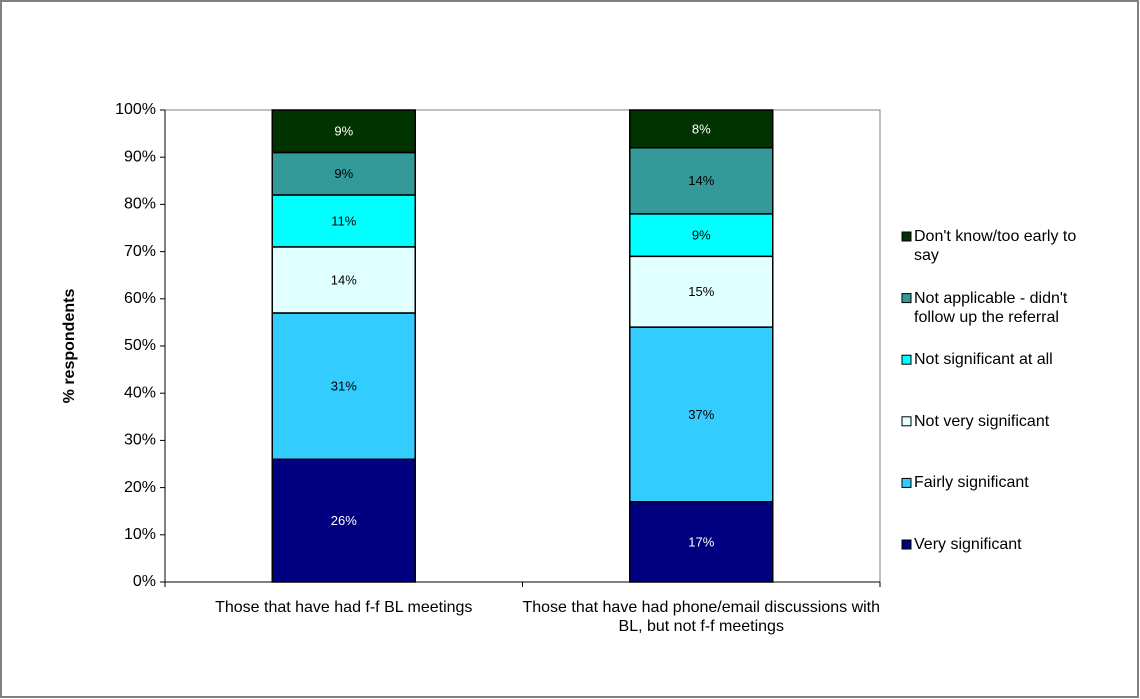  Describe the element at coordinates (140, 392) in the screenshot. I see `y-tick-label: 40%` at that location.